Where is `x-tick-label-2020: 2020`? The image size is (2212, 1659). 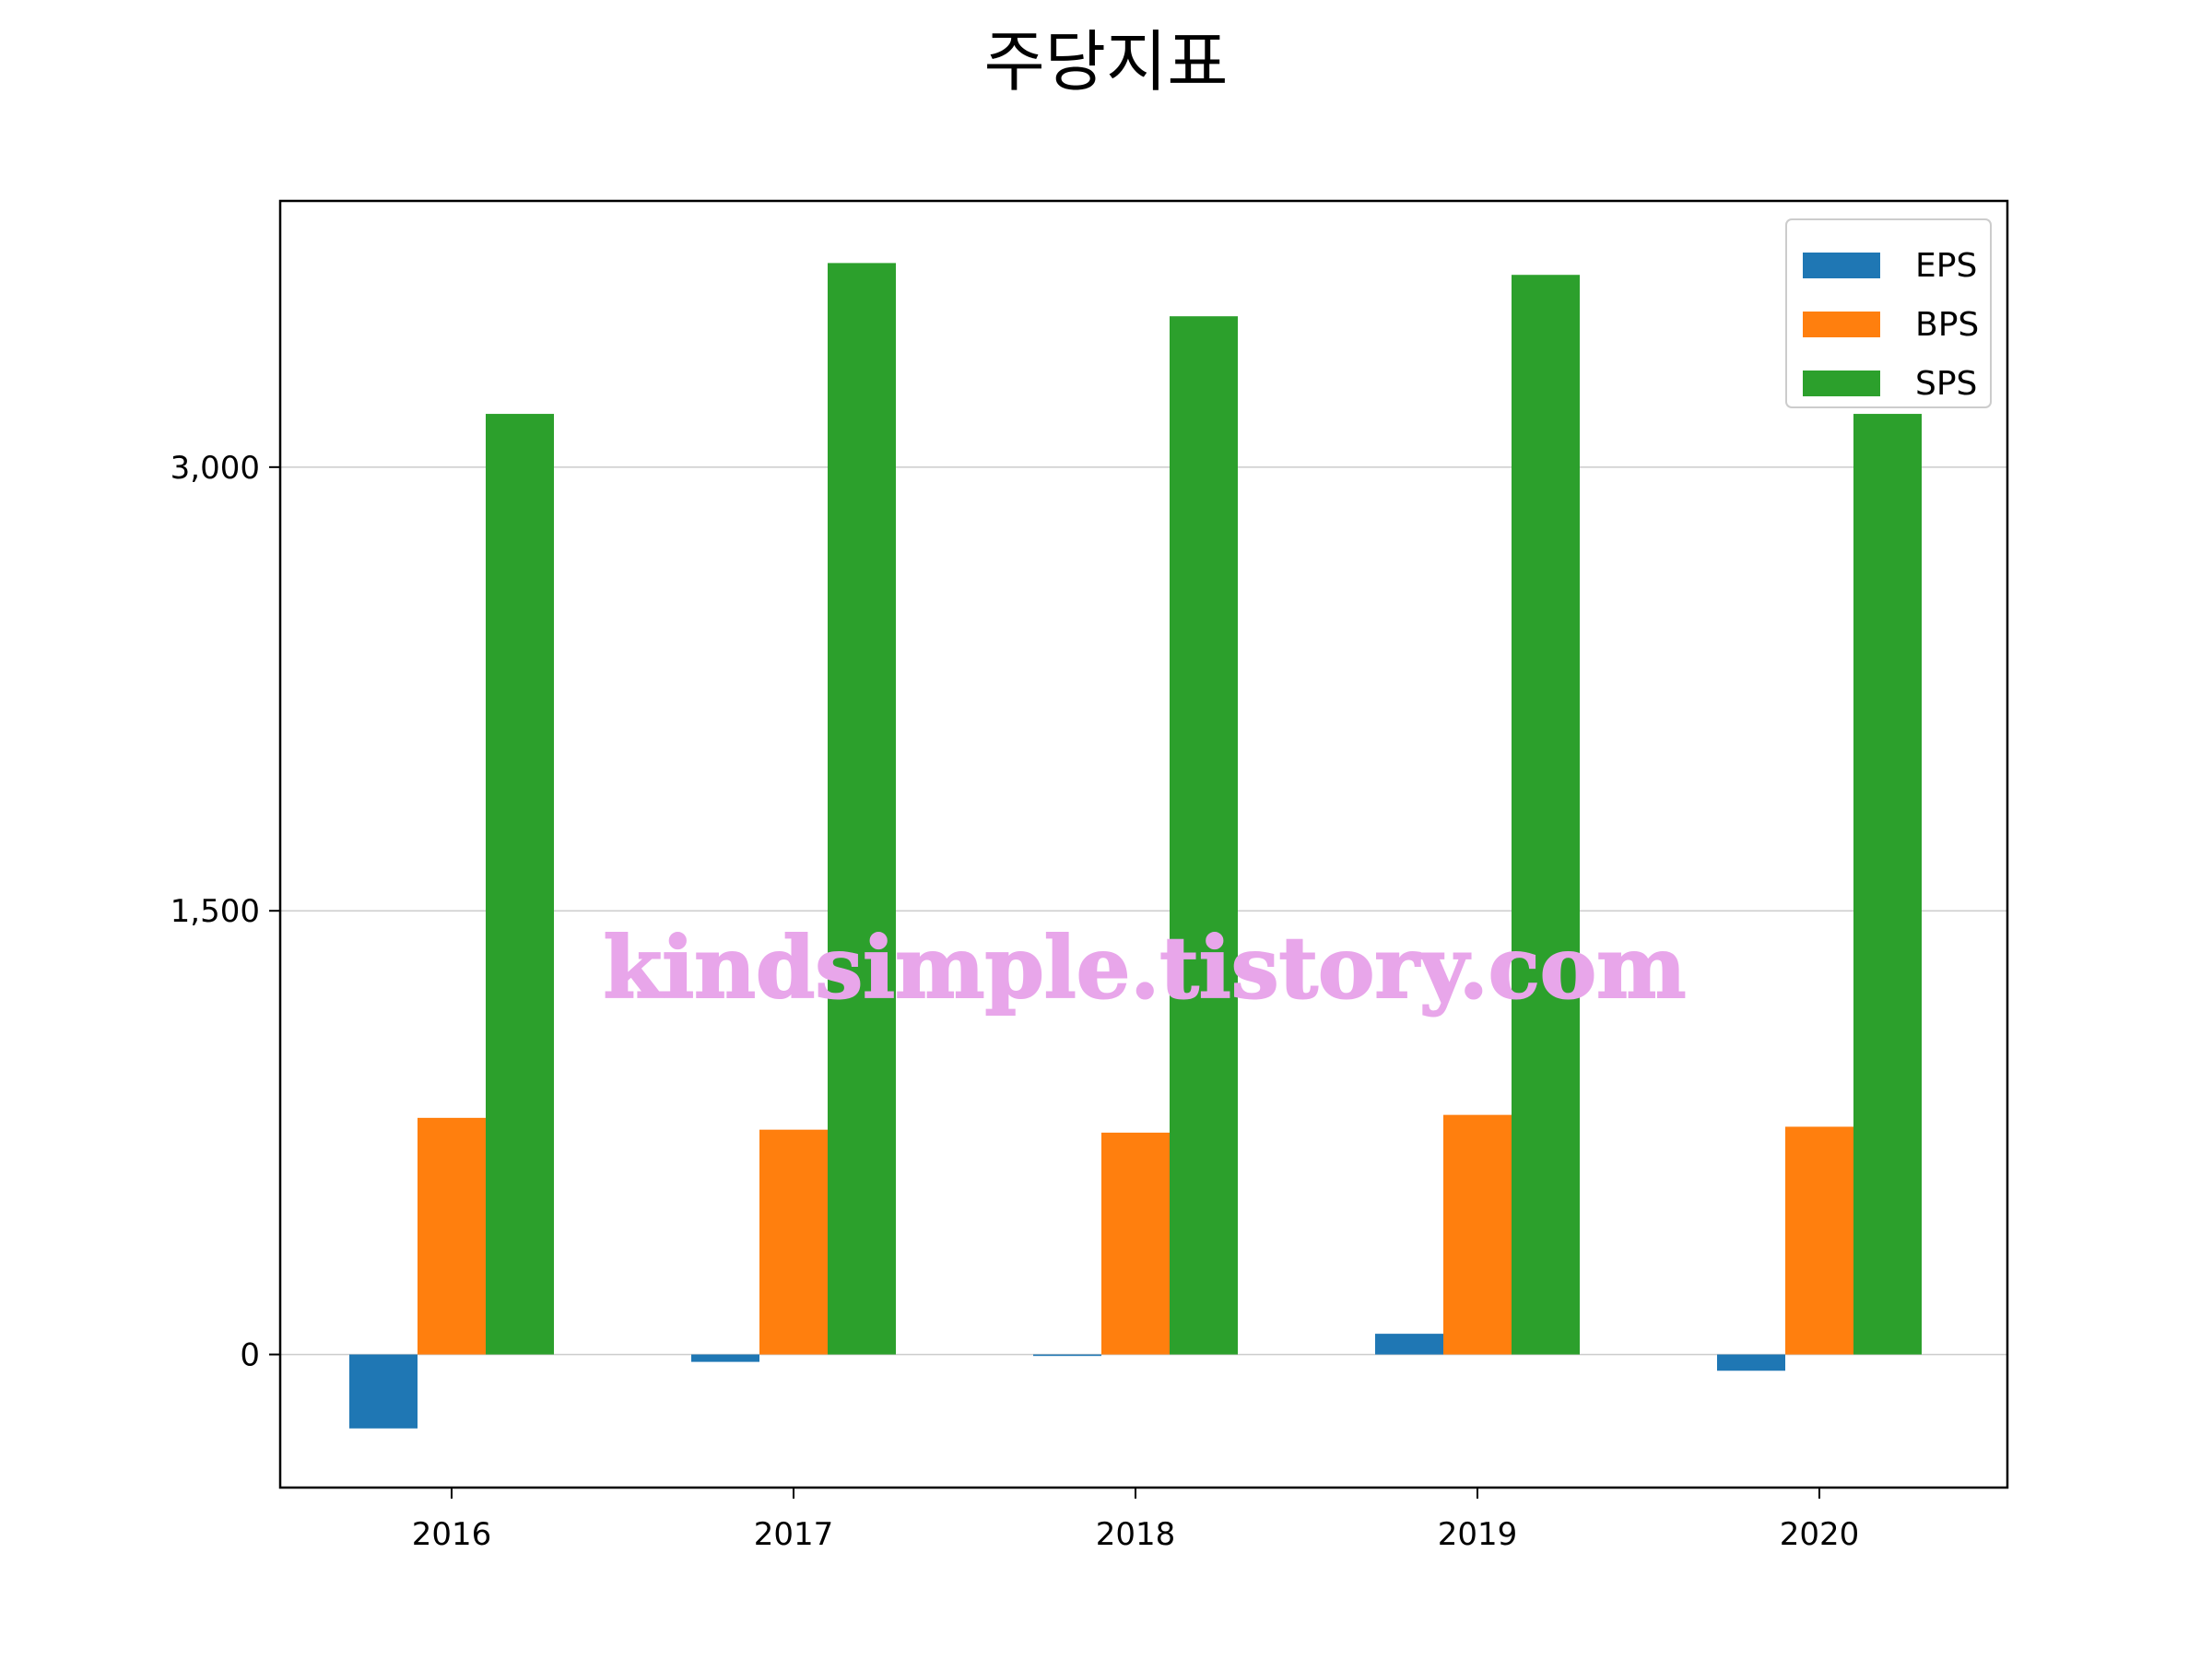
x-tick-label-2020: 2020 is located at coordinates (1820, 1534).